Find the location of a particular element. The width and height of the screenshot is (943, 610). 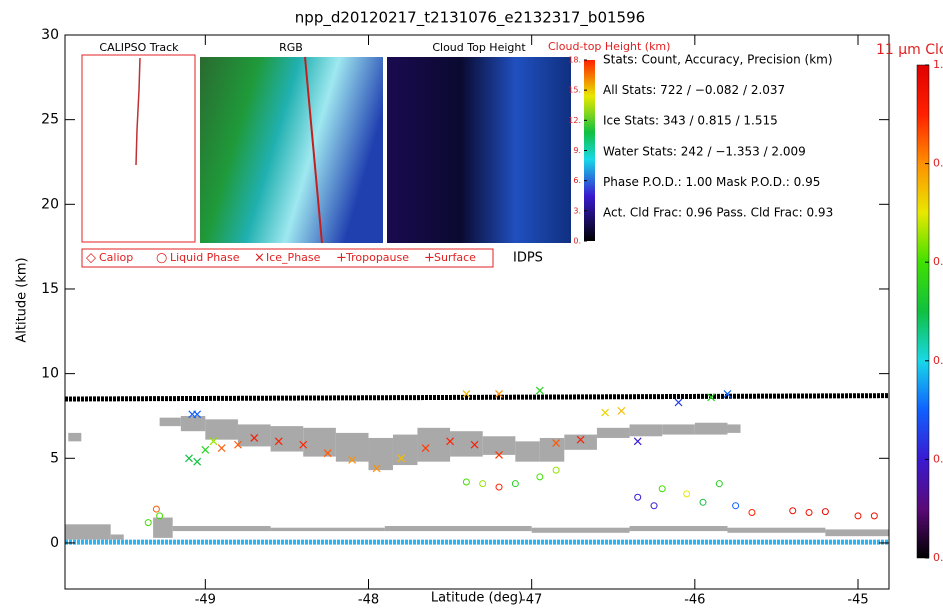

rgb-image is located at coordinates (291, 150).